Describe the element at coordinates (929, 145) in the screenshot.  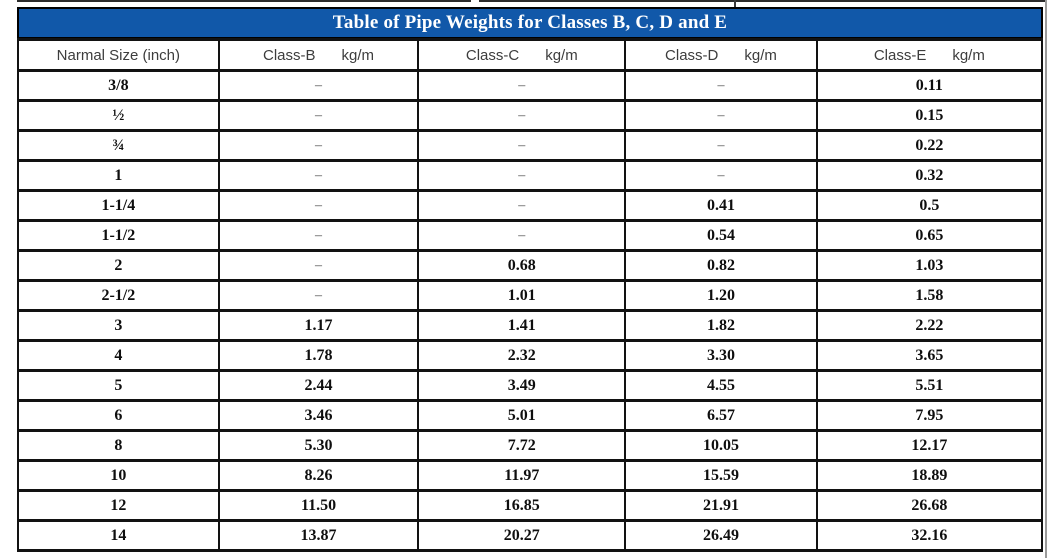
I see `cell-class-e: 0.22` at that location.